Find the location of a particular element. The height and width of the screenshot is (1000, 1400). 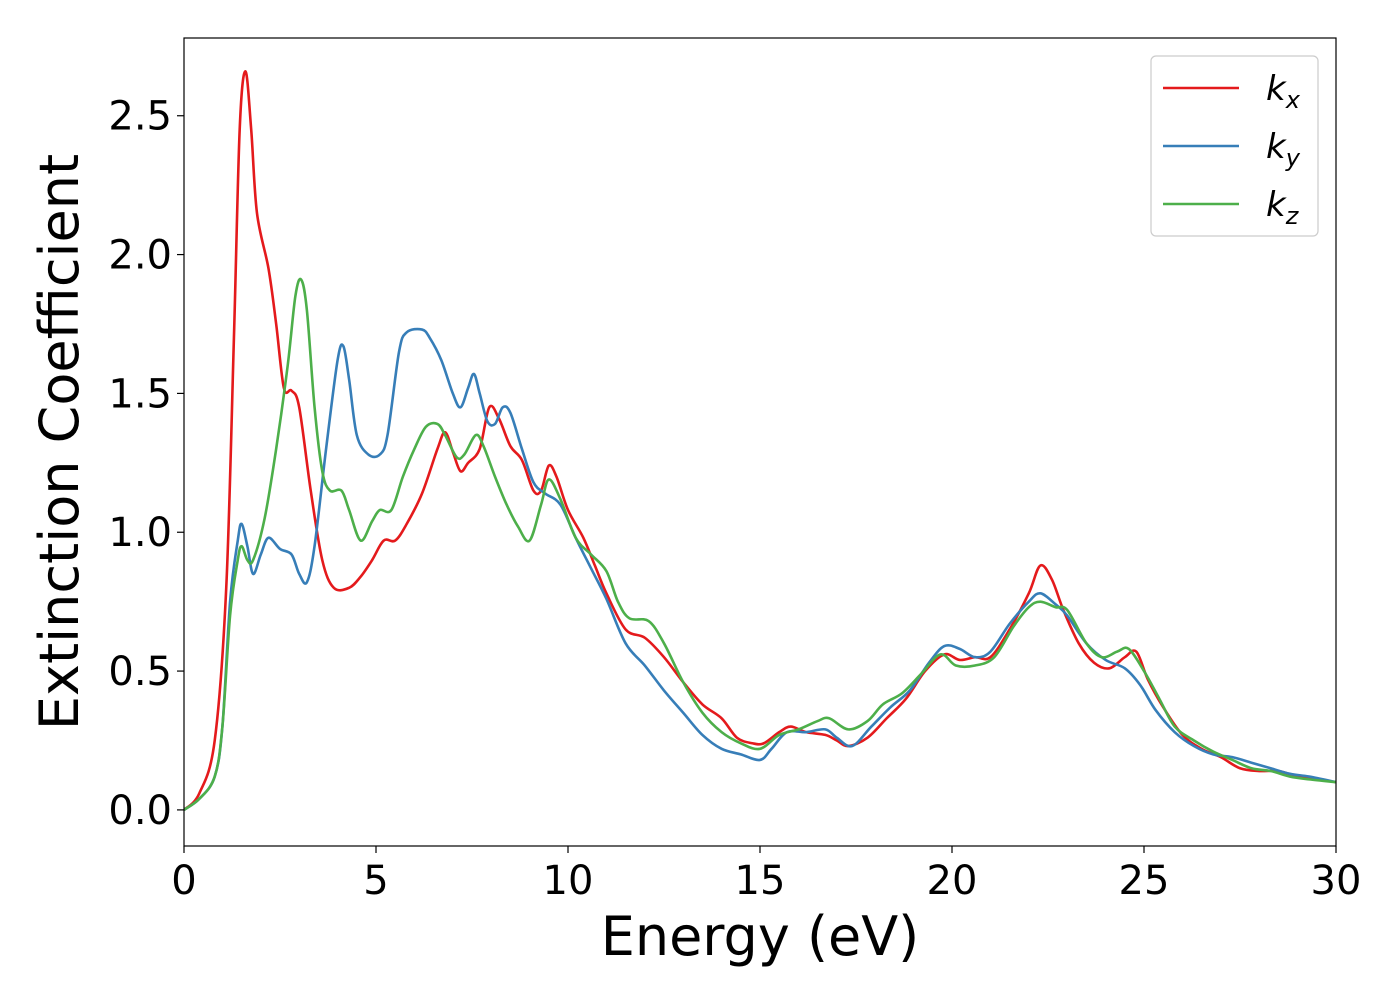

x-tick-label: 30 is located at coordinates (1336, 881).